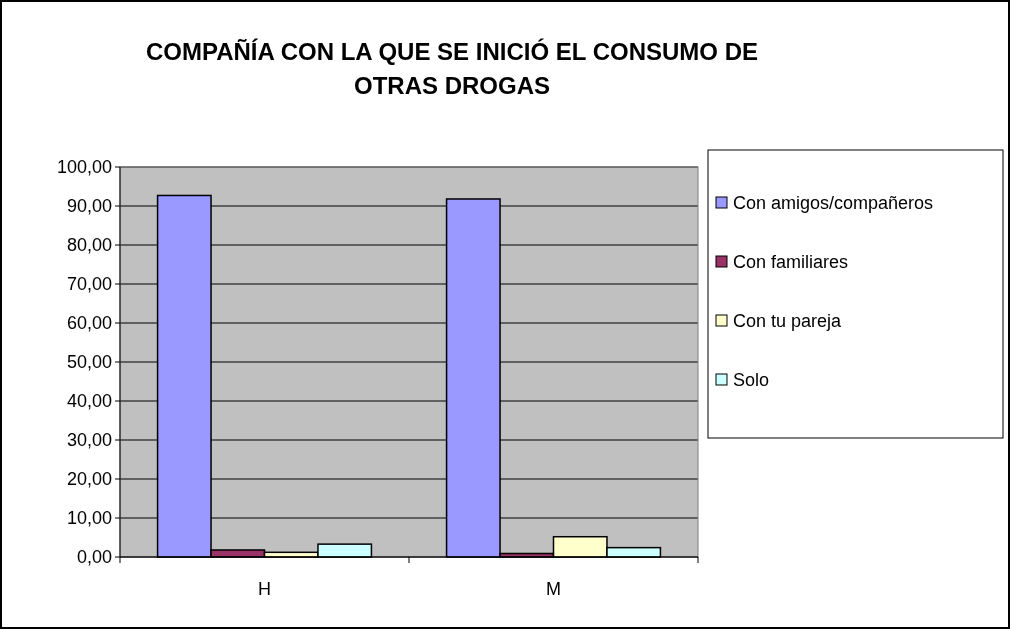 Image resolution: width=1010 pixels, height=629 pixels. I want to click on y-tick-label: 30,00, so click(89, 440).